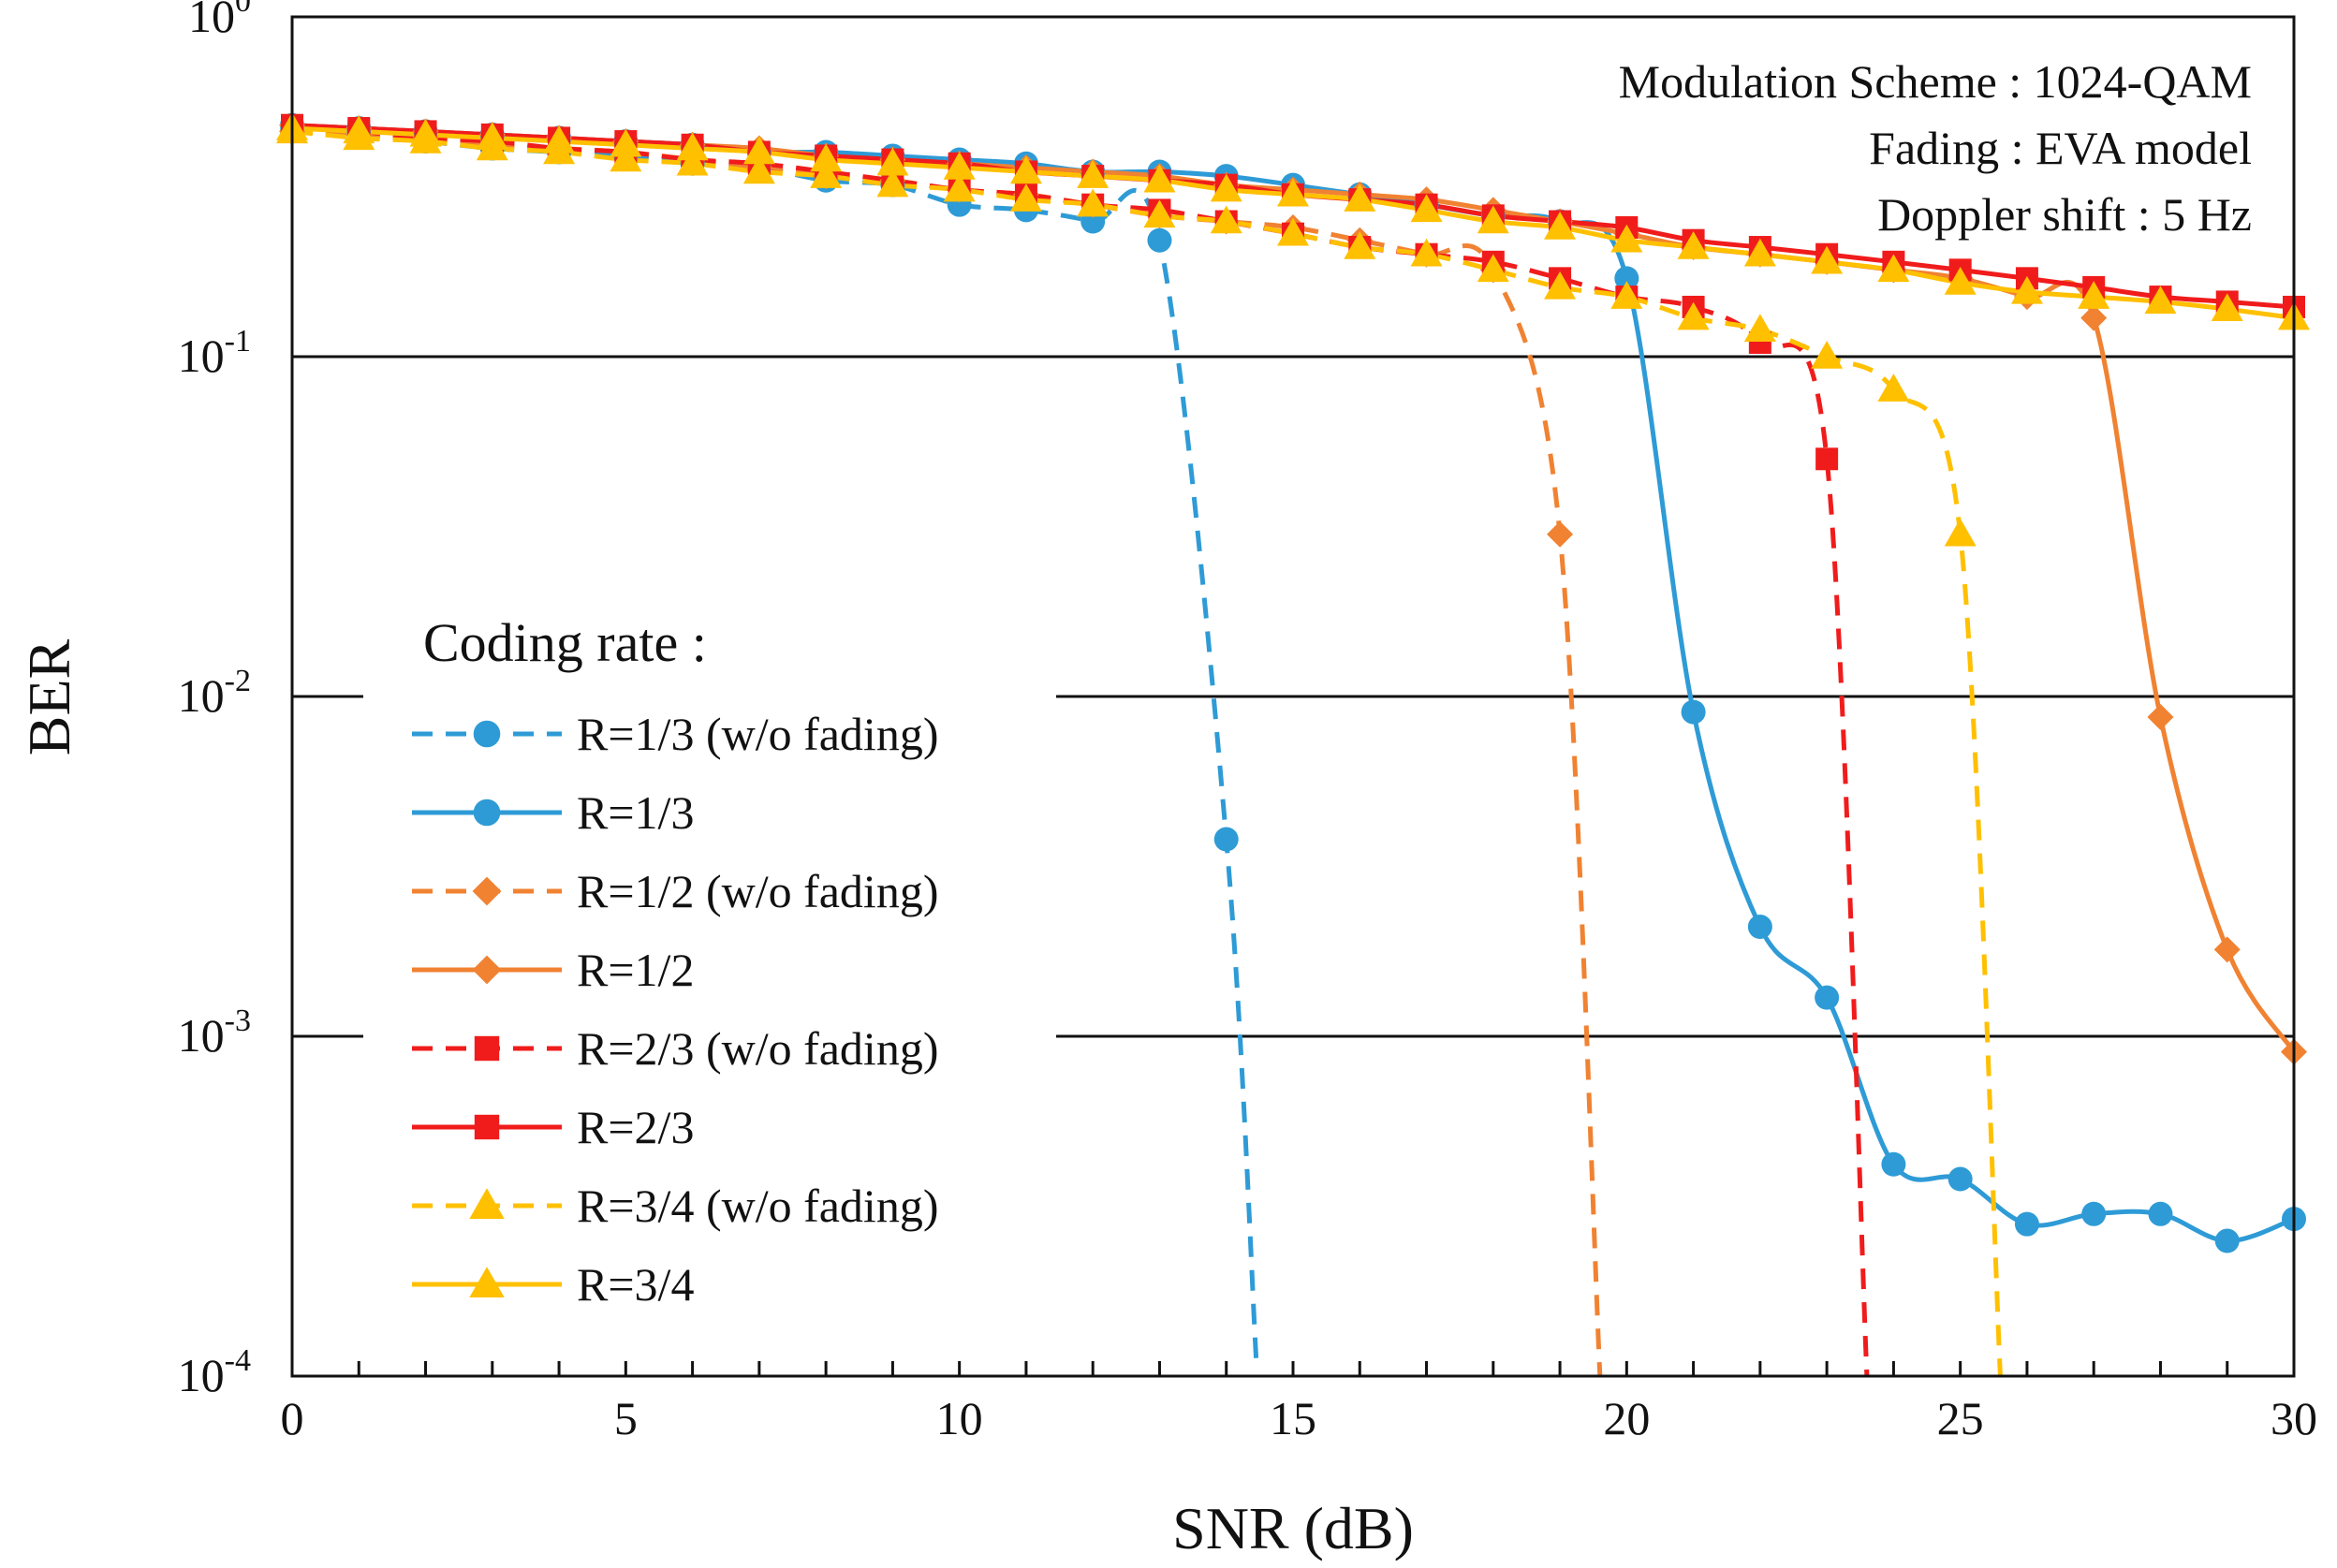 The width and height of the screenshot is (2337, 1568). I want to click on y-tick-label: 10⁻¹, so click(214, 353).